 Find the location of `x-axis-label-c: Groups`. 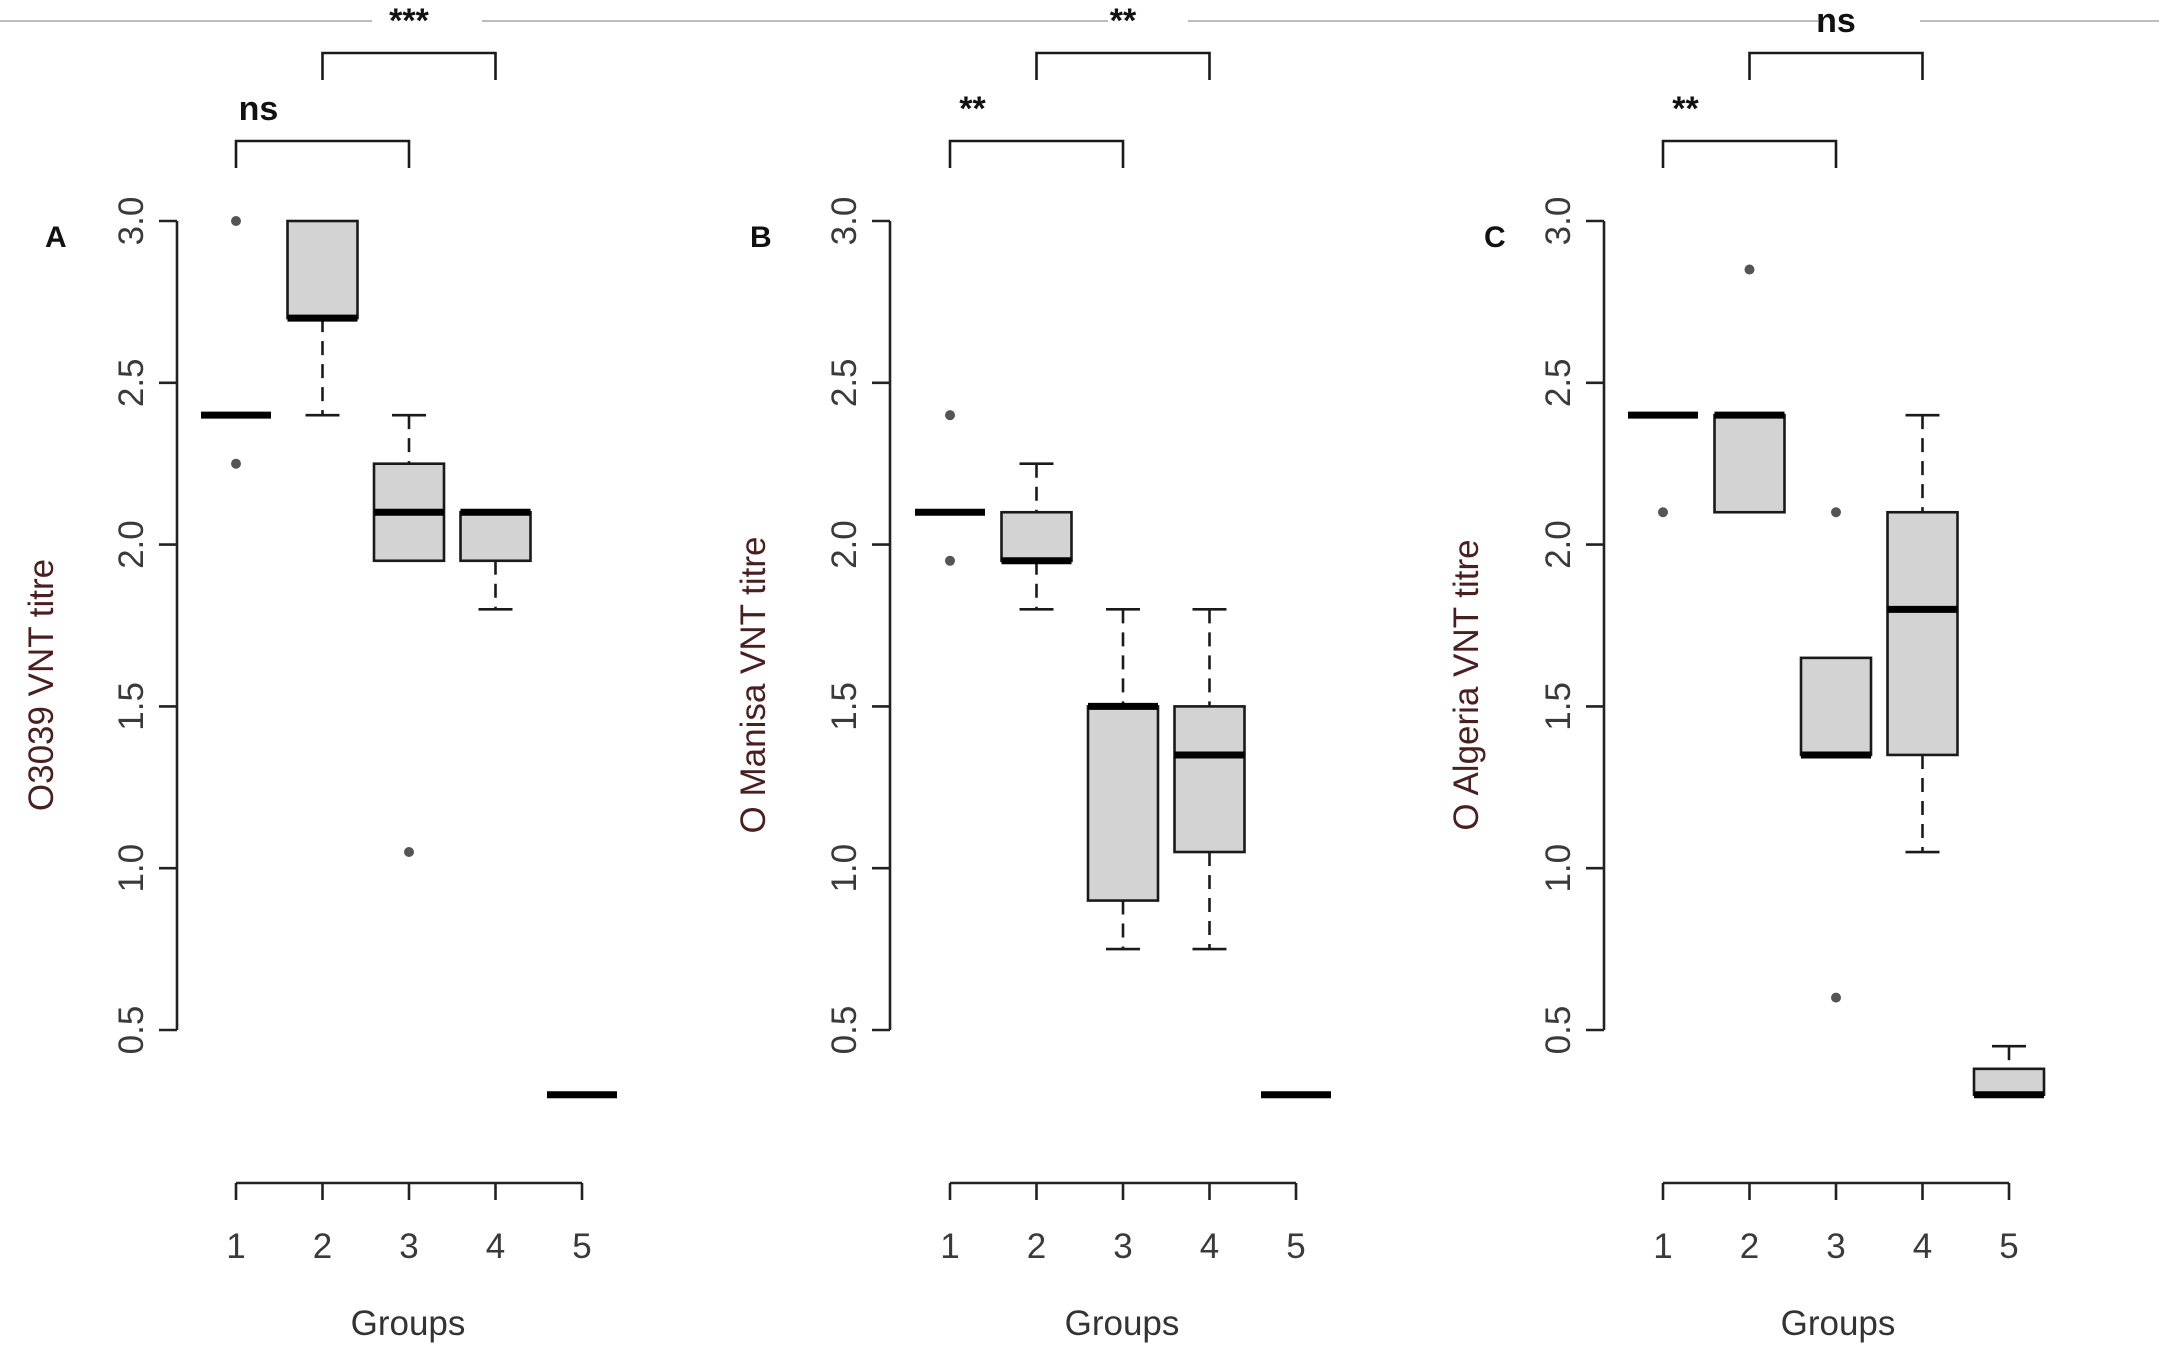

x-axis-label-c: Groups is located at coordinates (1838, 1323).